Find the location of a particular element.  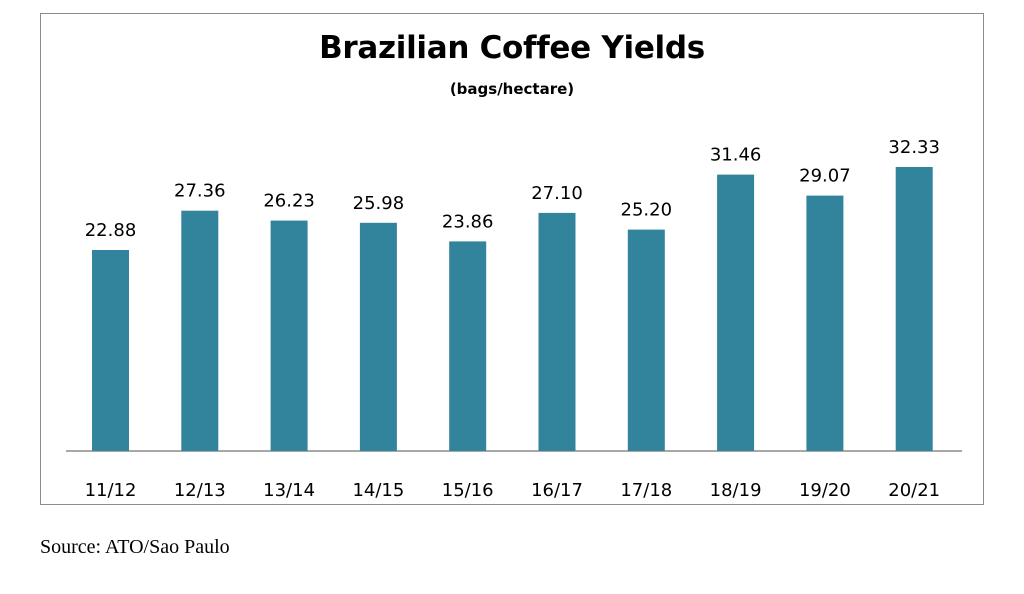

data-label: 22.88 is located at coordinates (111, 230).